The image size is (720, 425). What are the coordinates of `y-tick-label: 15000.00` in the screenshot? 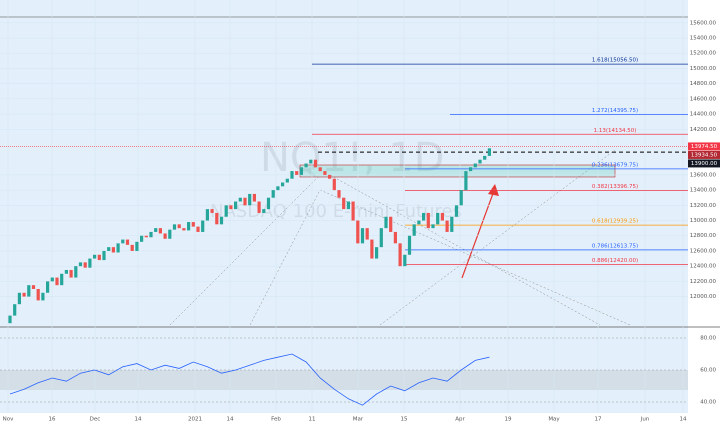 It's located at (703, 69).